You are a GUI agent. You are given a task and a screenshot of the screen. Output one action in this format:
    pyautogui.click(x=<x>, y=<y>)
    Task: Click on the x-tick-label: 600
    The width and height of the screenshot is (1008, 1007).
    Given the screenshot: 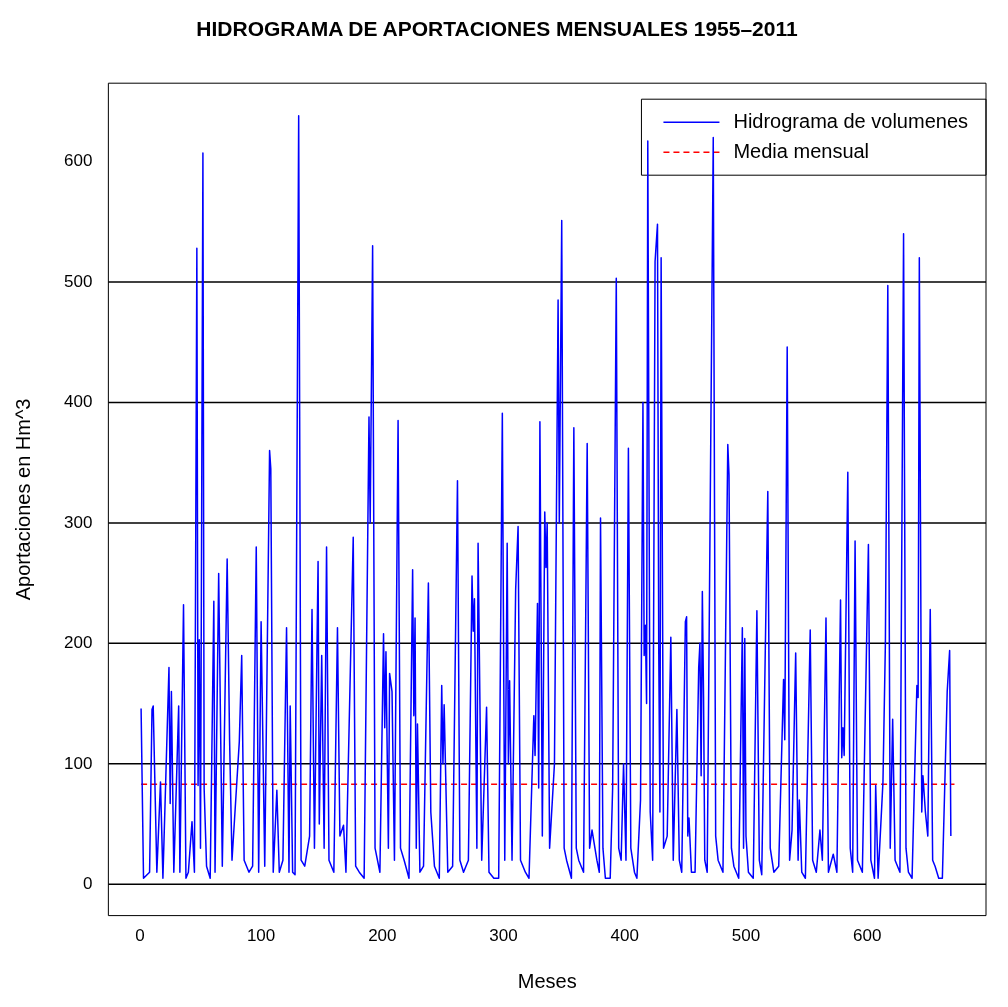 What is the action you would take?
    pyautogui.click(x=867, y=936)
    